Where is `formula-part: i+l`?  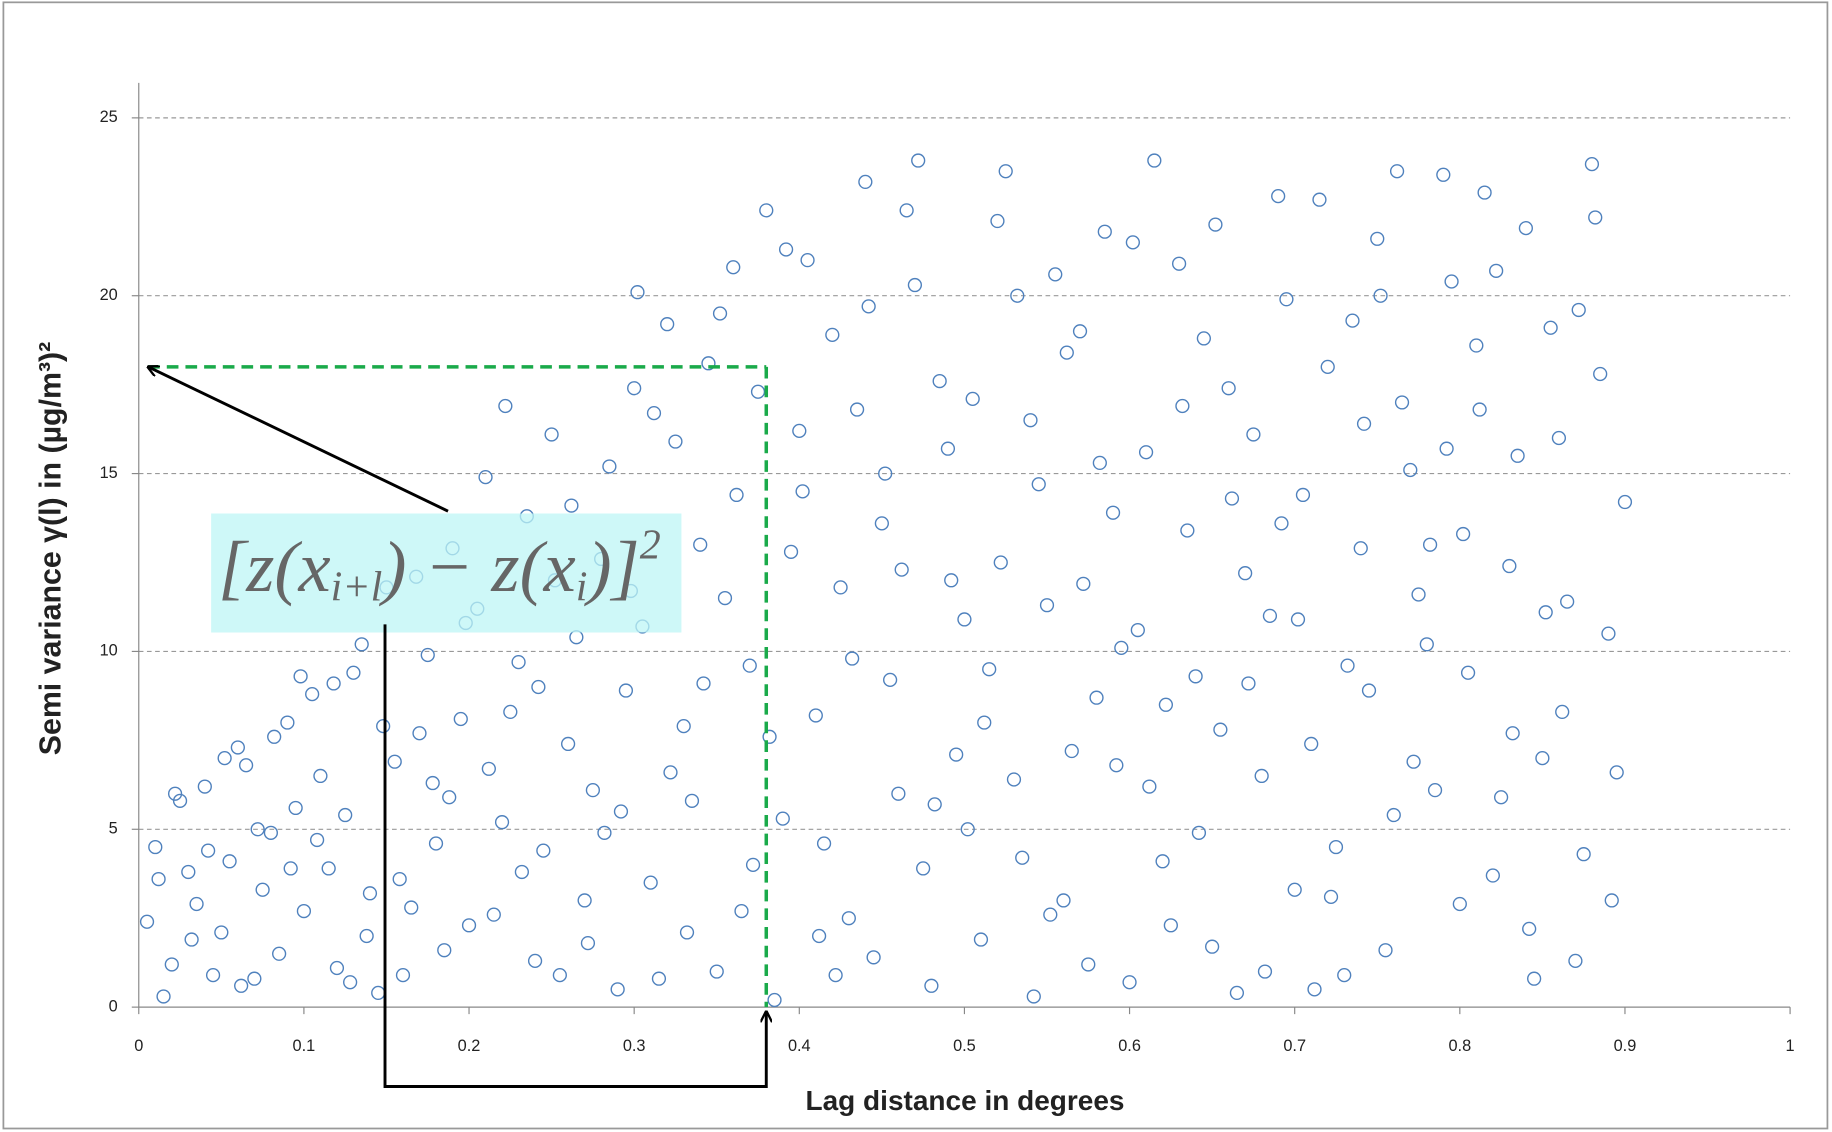
formula-part: i+l is located at coordinates (357, 587).